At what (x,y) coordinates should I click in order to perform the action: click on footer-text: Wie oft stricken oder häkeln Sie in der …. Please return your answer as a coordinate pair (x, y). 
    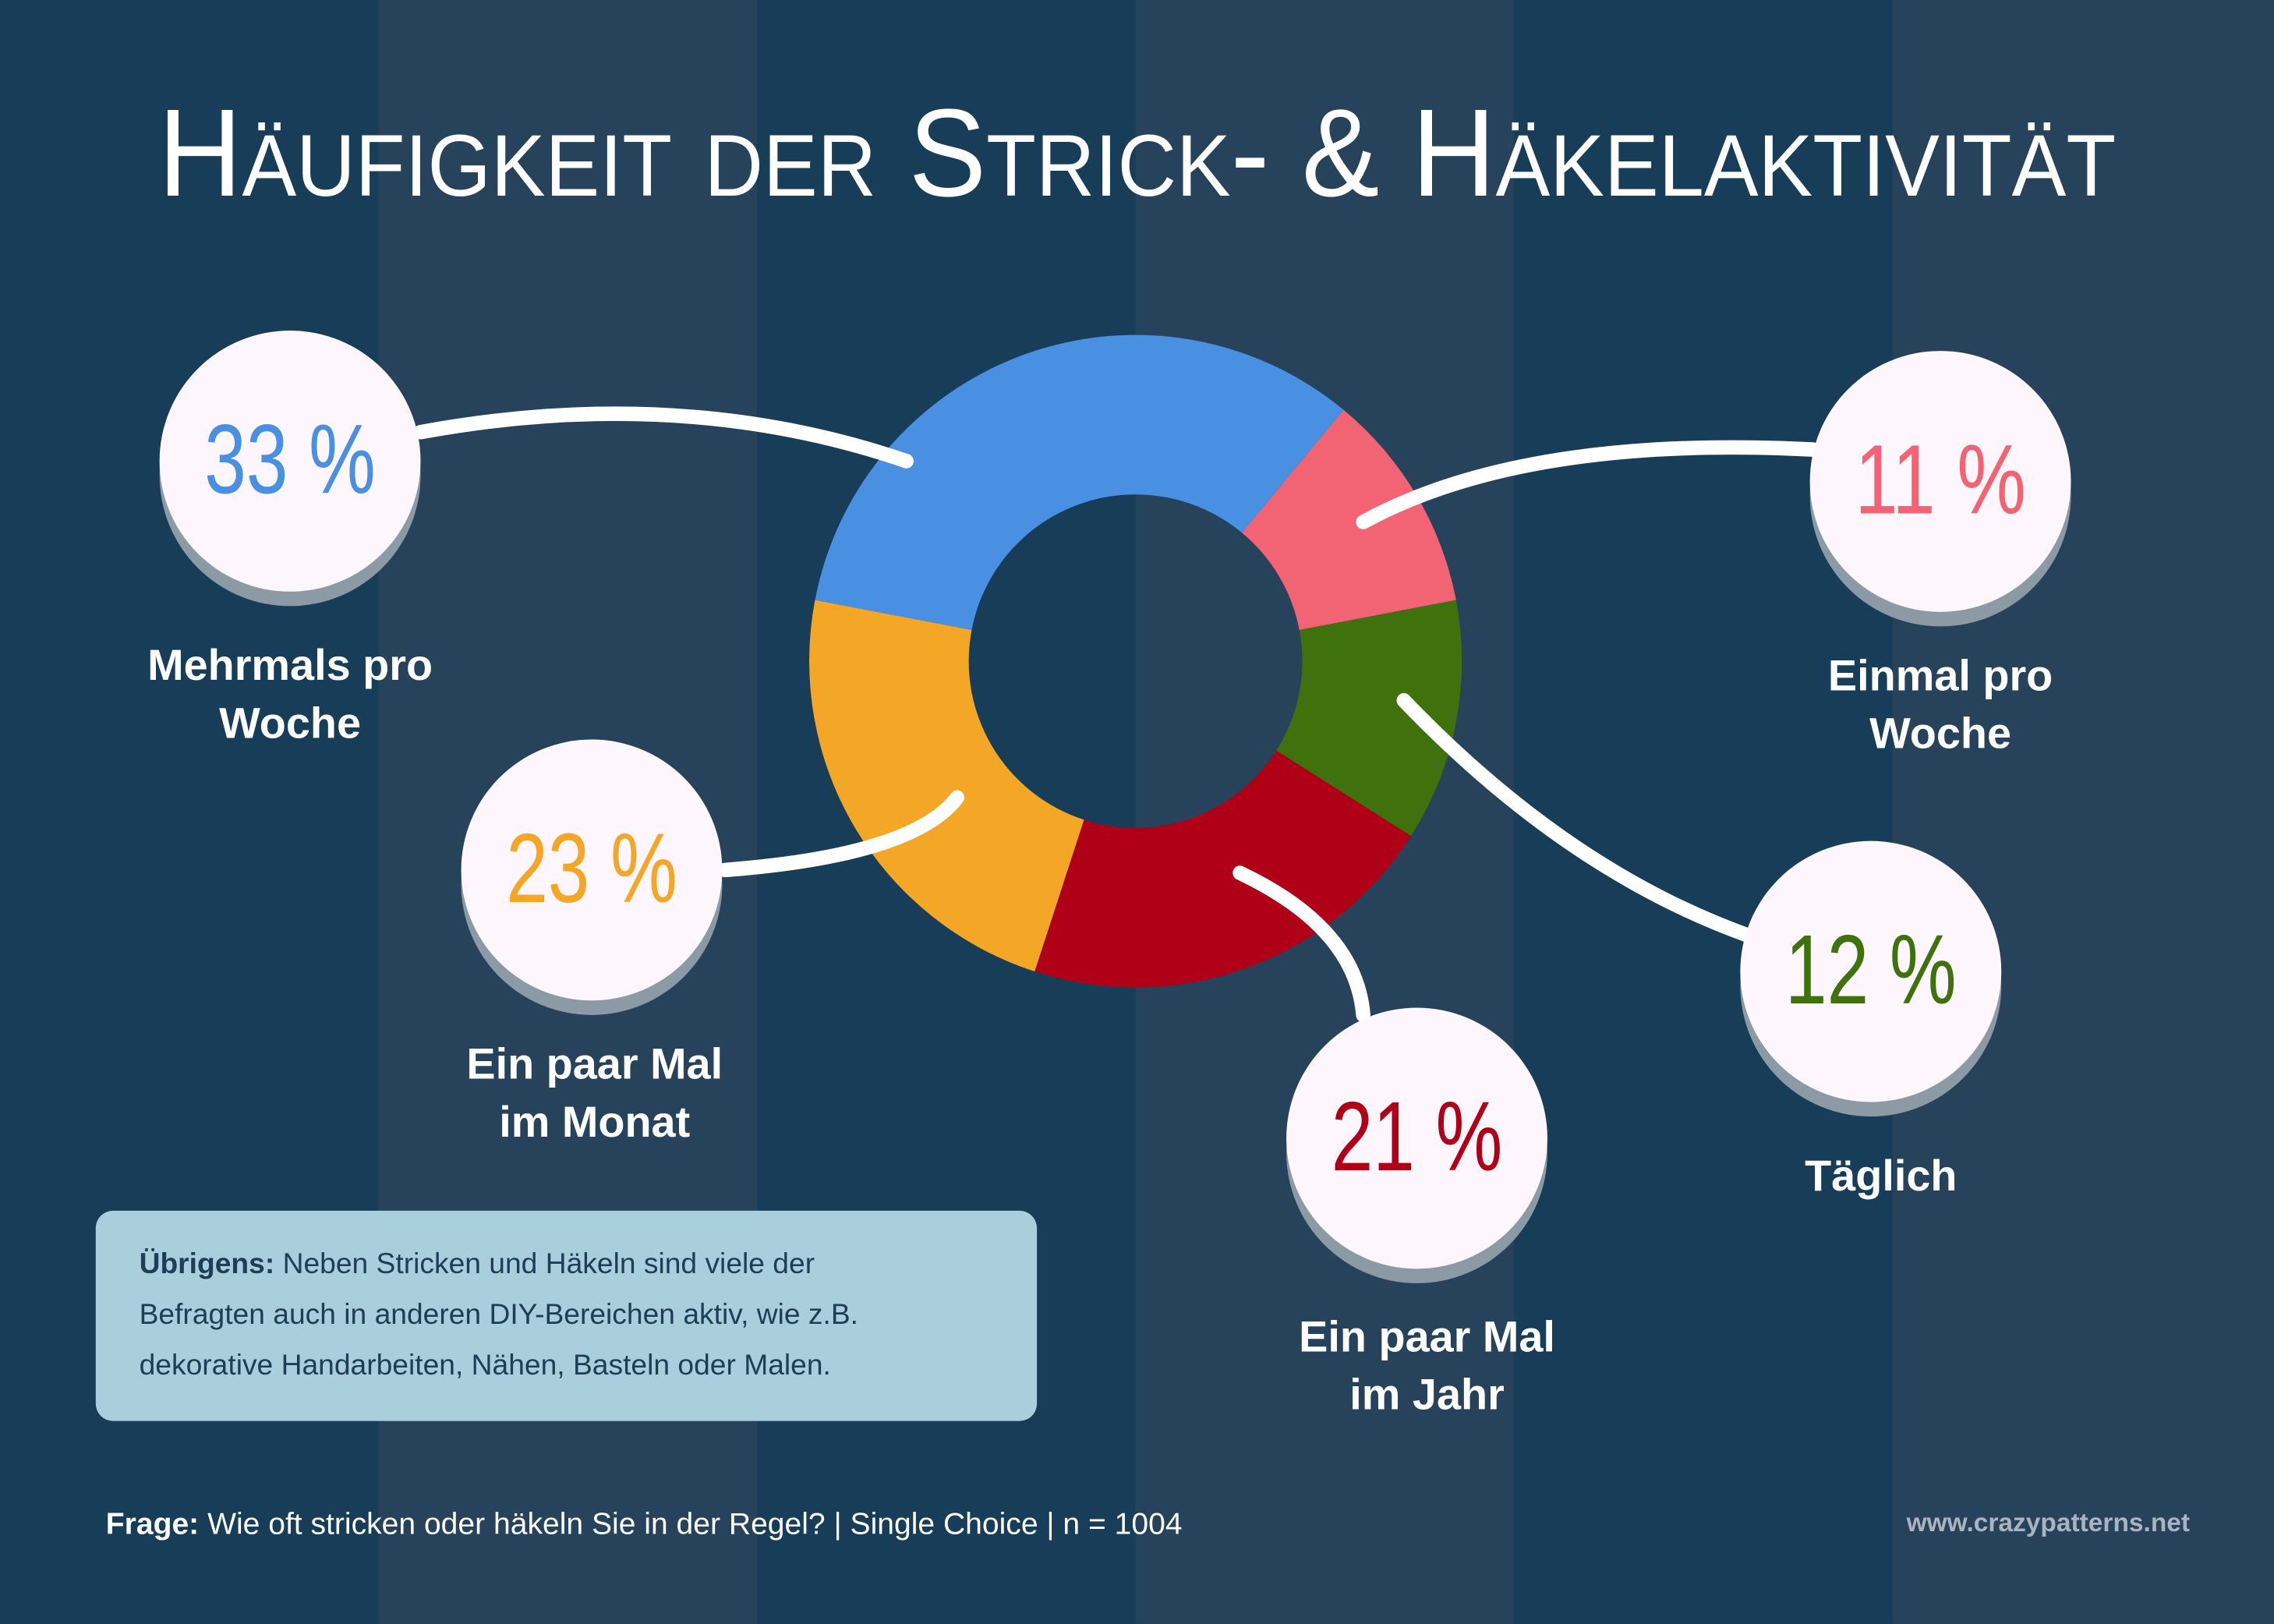
    Looking at the image, I should click on (695, 1524).